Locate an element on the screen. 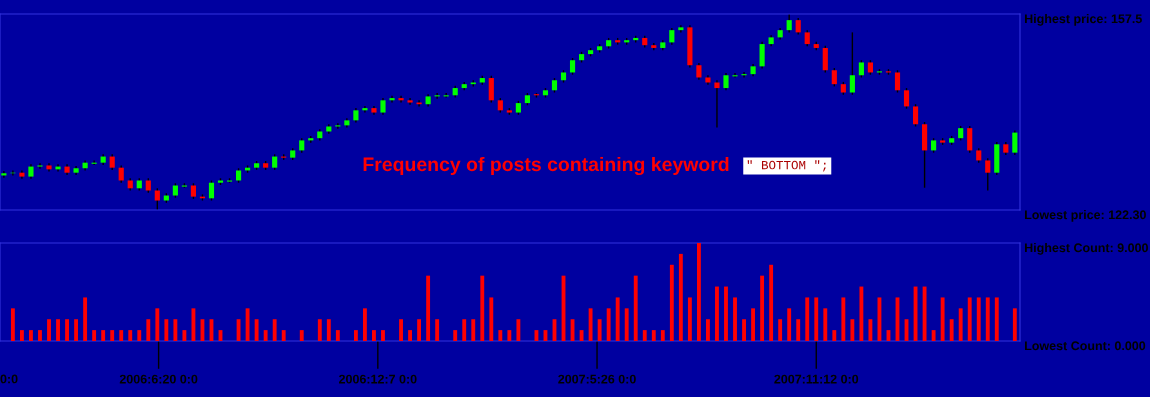 This screenshot has height=397, width=1150. x-tick-label: 2006:6:20 0:0 is located at coordinates (158, 379).